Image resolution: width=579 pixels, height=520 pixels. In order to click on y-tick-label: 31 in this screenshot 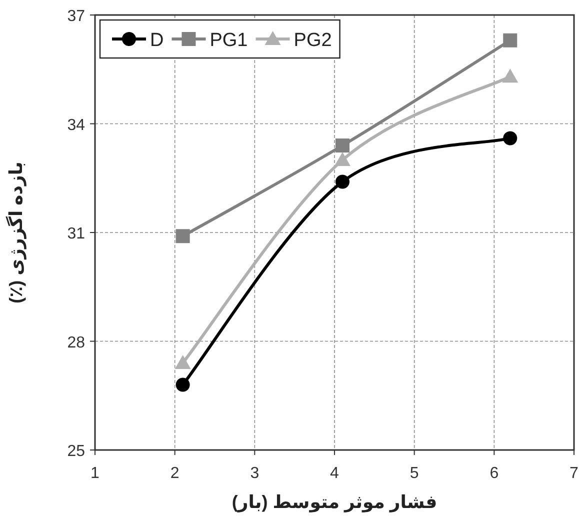, I will do `click(76, 234)`.